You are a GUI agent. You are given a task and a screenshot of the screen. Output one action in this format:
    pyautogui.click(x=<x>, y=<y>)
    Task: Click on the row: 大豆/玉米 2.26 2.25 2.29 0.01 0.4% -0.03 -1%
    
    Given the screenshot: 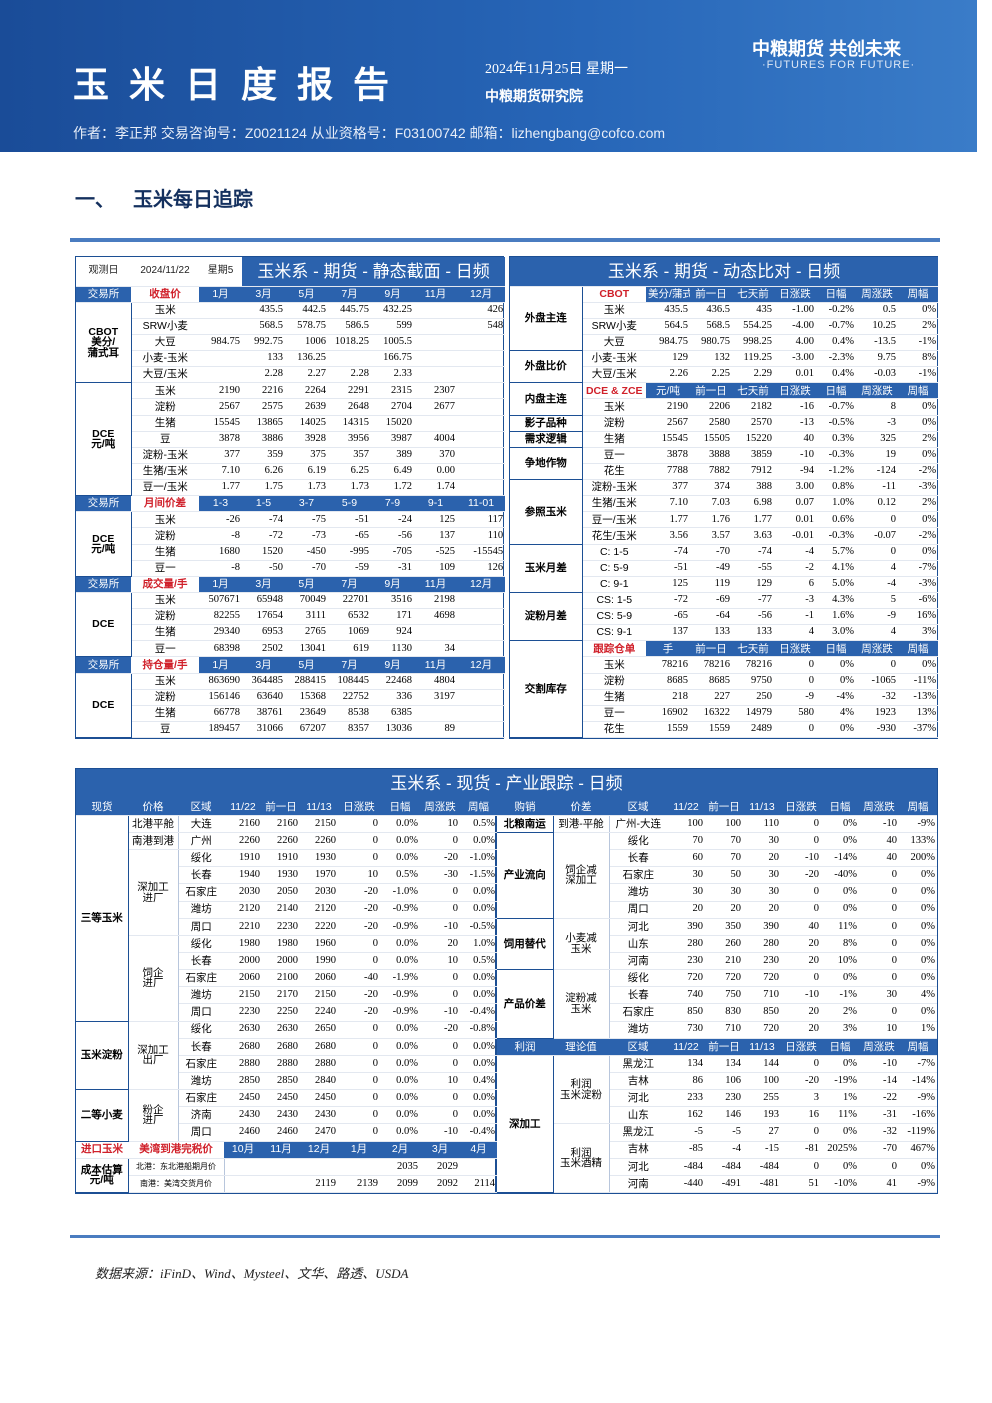 What is the action you would take?
    pyautogui.click(x=724, y=375)
    